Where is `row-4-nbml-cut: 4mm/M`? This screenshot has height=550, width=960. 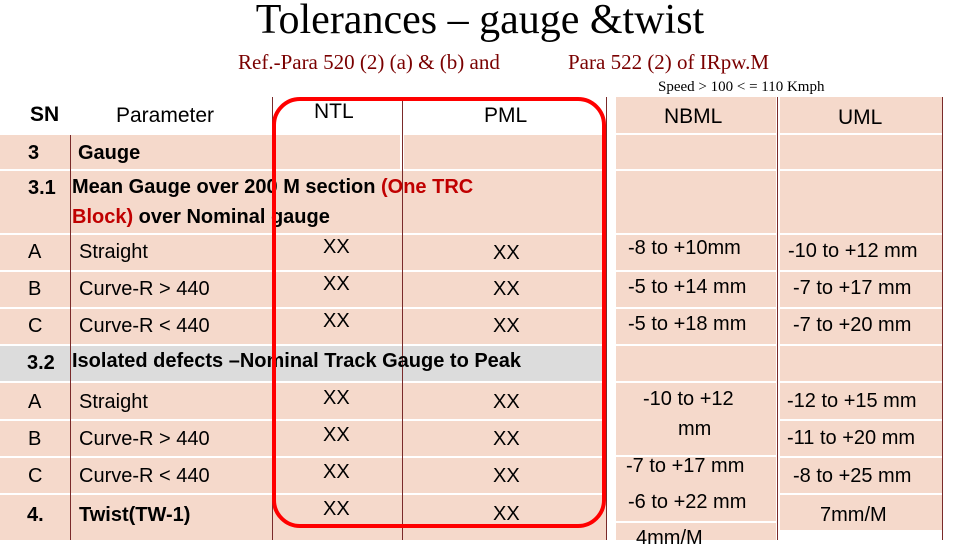 row-4-nbml-cut: 4mm/M is located at coordinates (669, 538).